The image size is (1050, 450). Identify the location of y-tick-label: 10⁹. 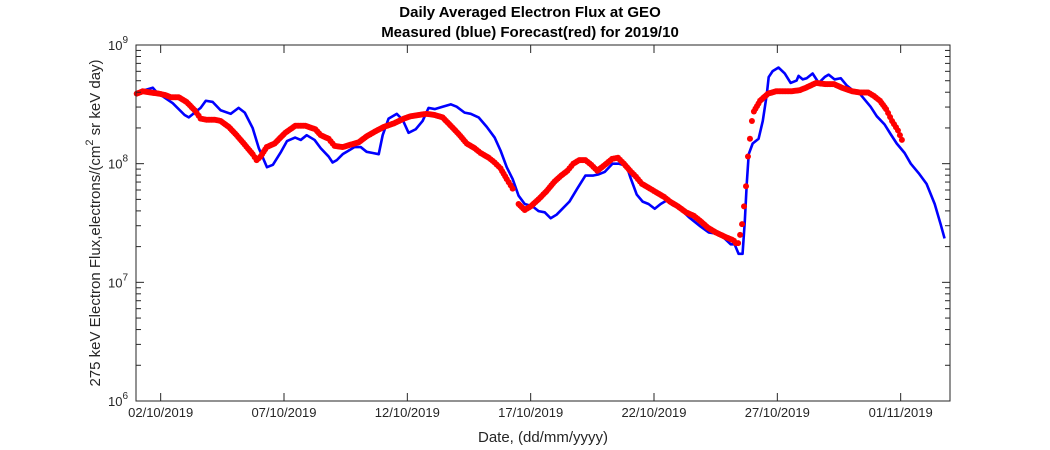
(118, 44).